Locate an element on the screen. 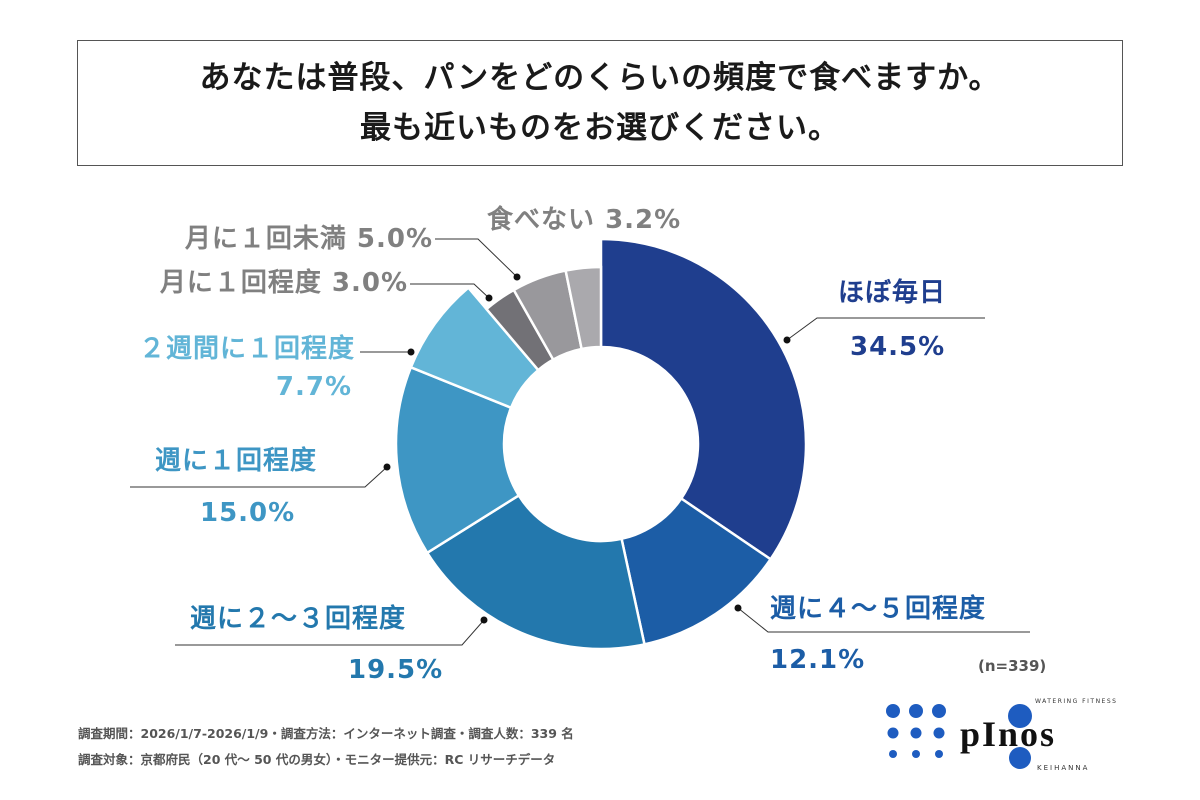 This screenshot has width=1200, height=800. leader-line-weekly is located at coordinates (259, 477).